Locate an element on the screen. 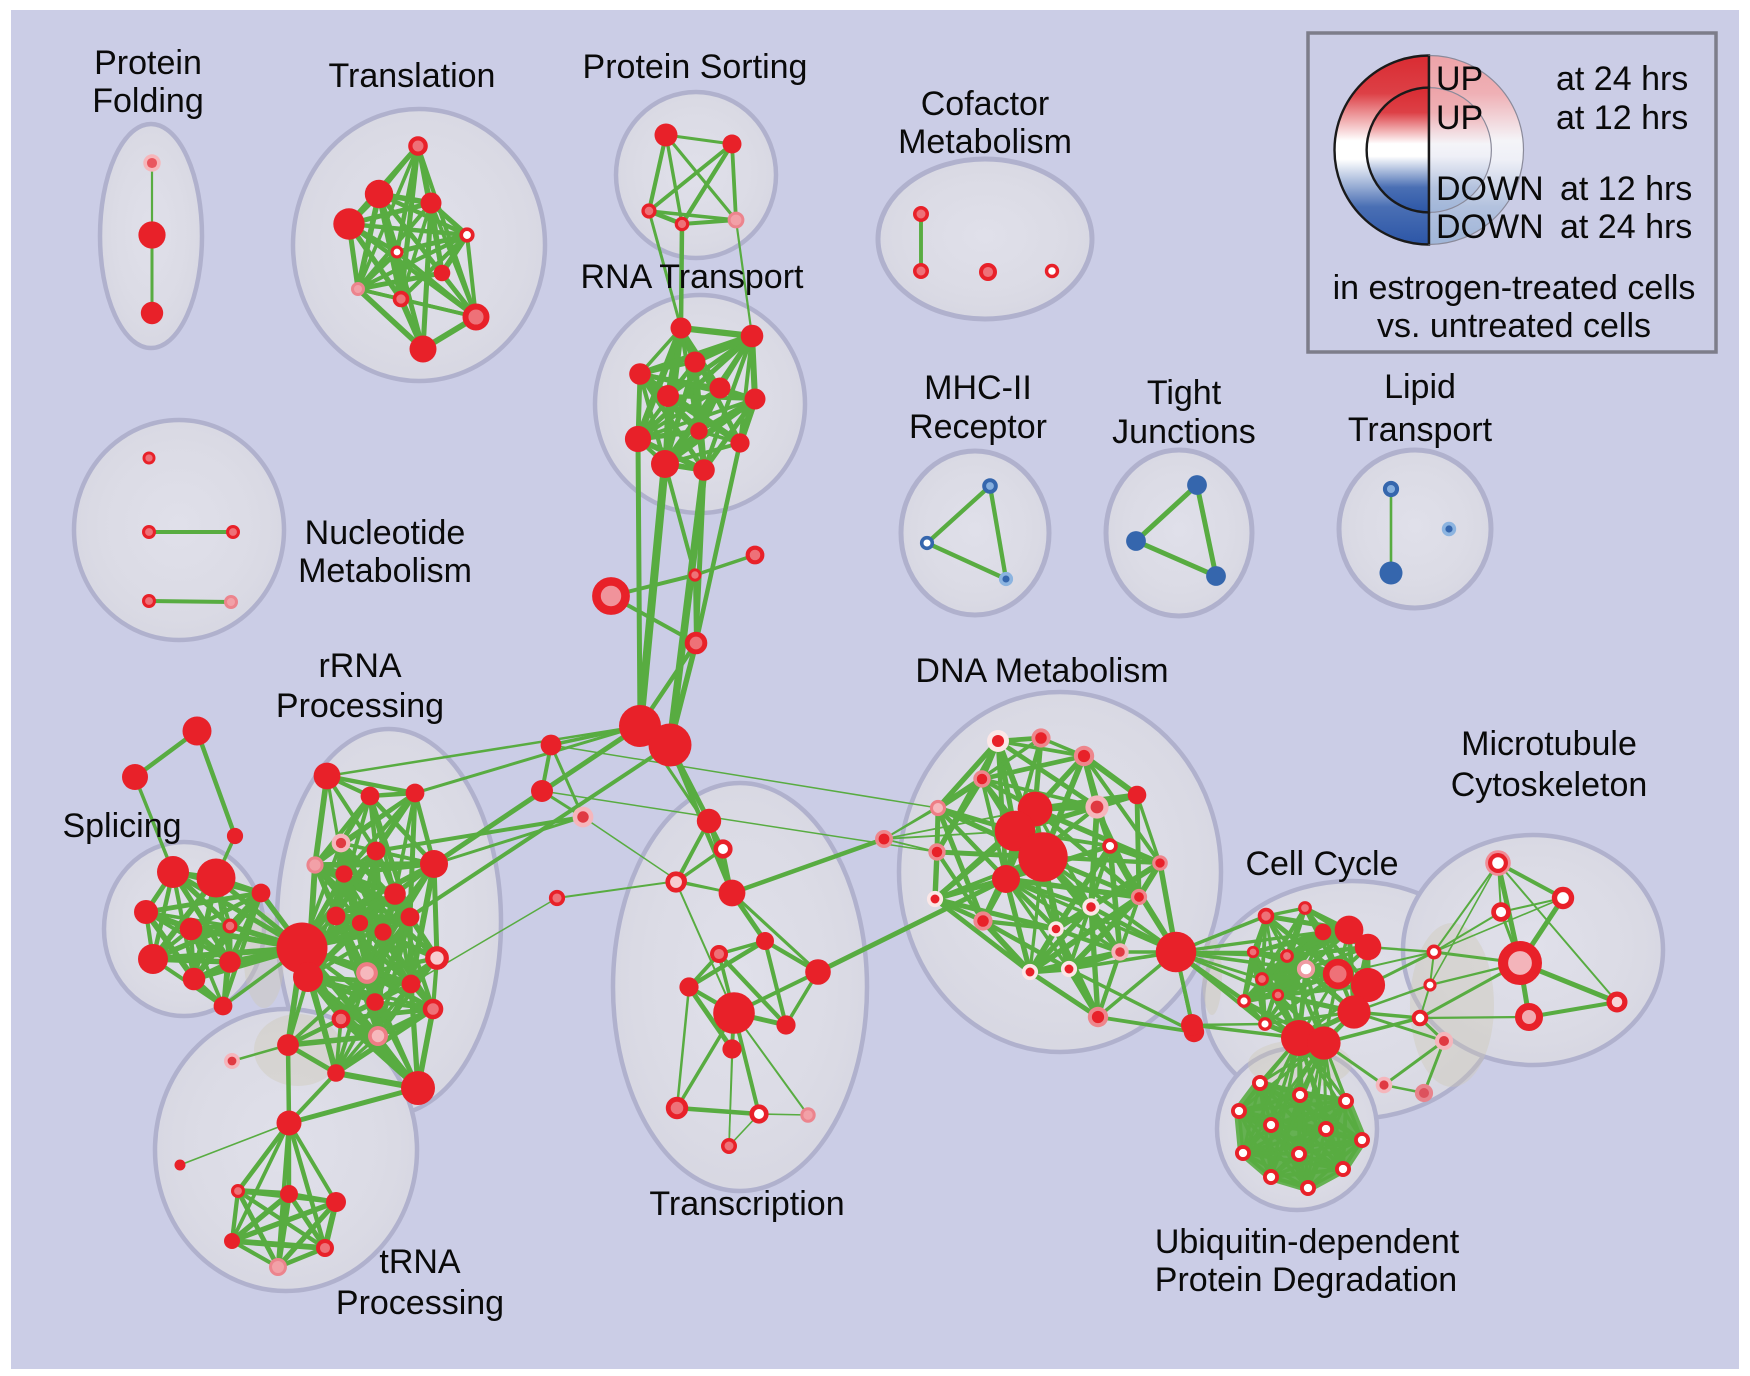 Image resolution: width=1750 pixels, height=1376 pixels. svg-text: Ubiquitin-dependent is located at coordinates (1307, 1242).